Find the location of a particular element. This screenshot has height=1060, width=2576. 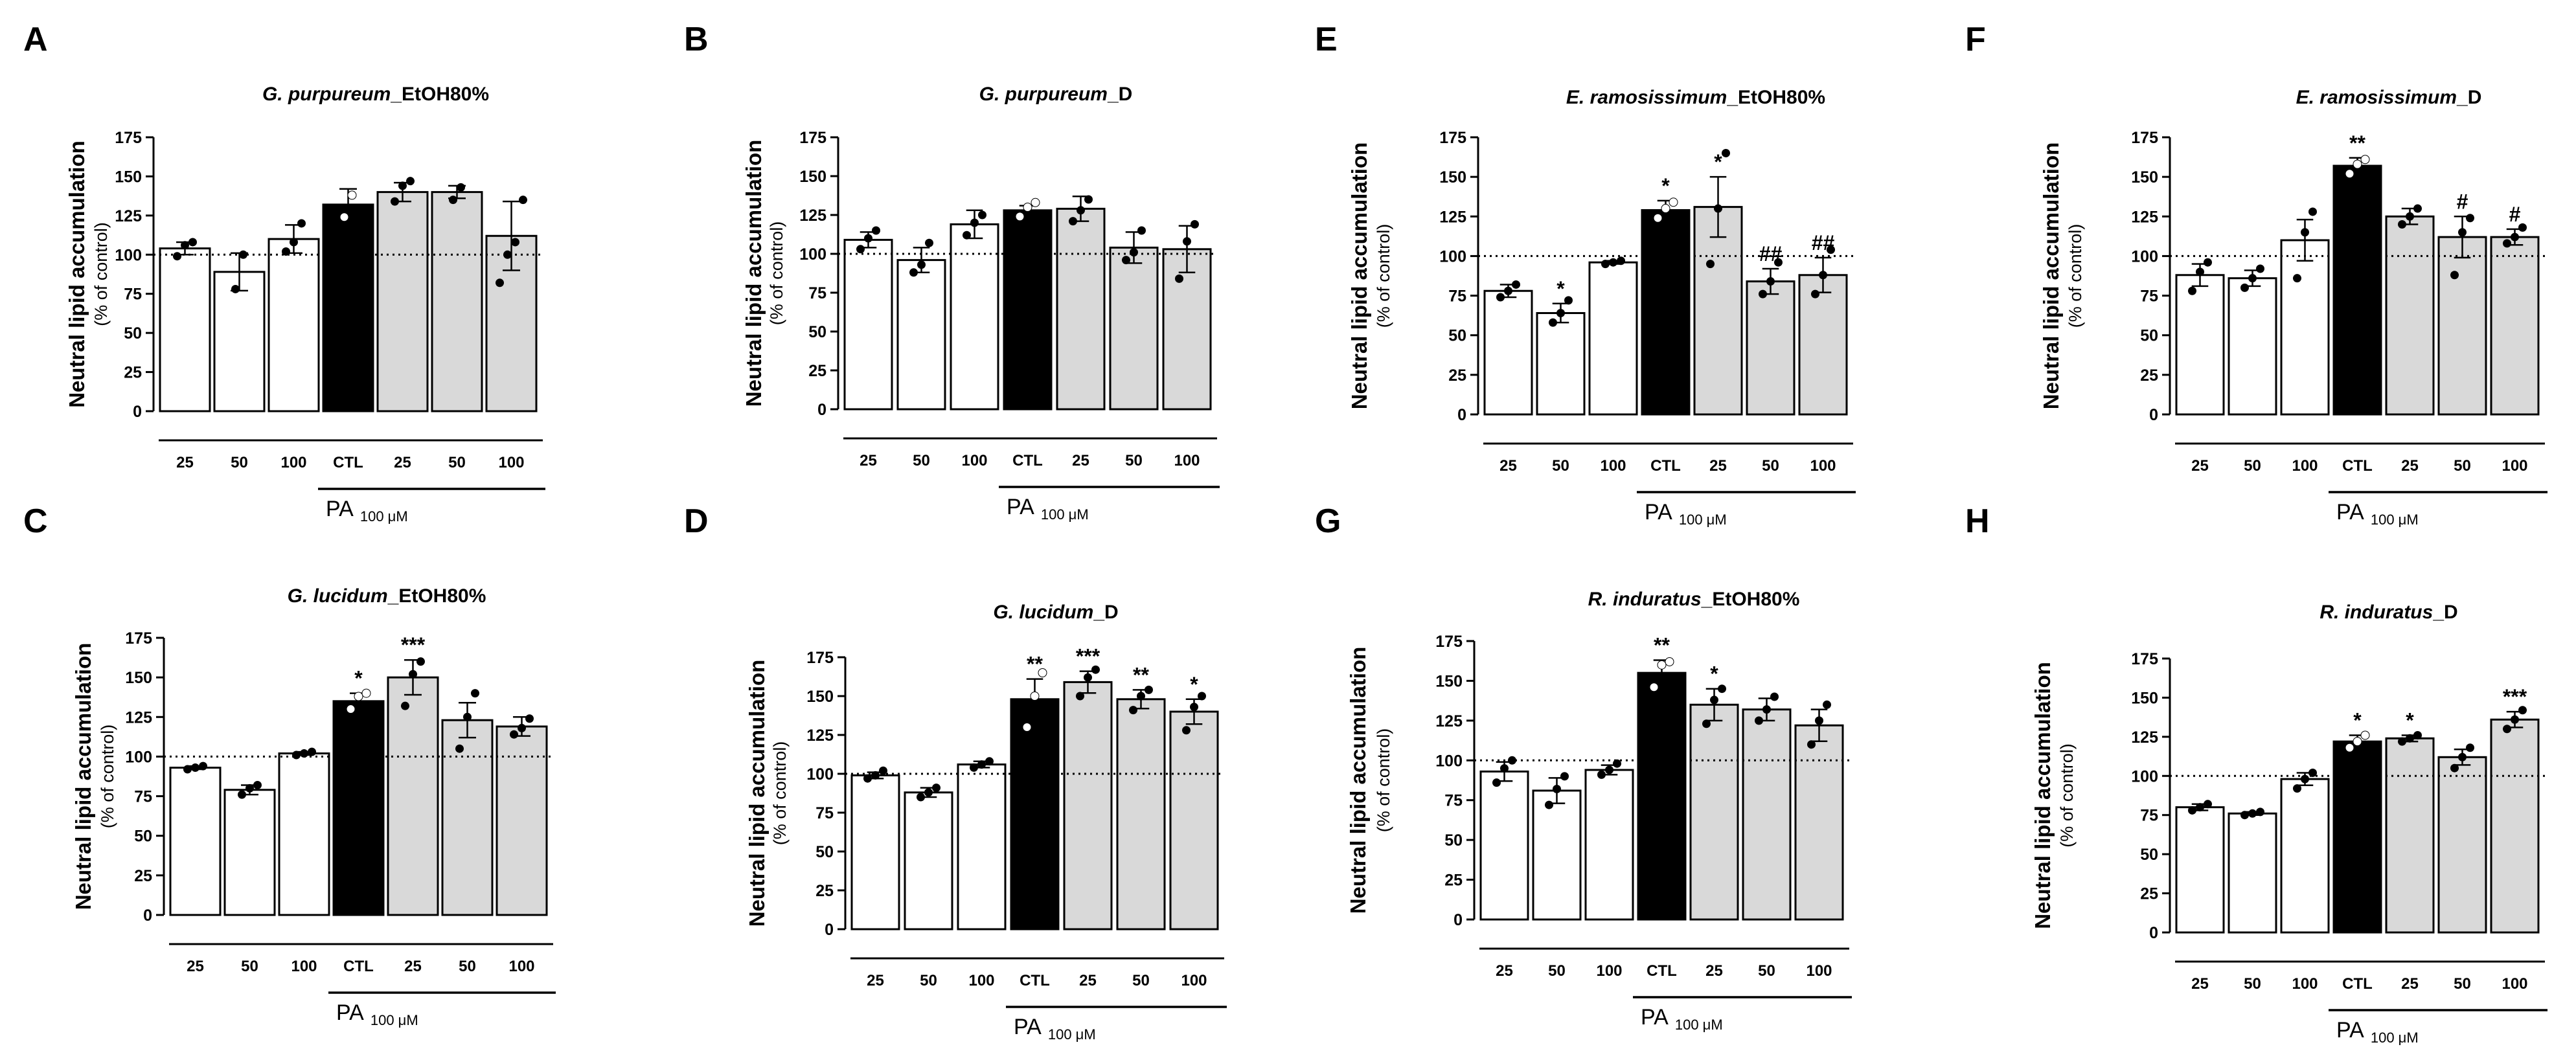

chart-title: G. purpureum_D is located at coordinates (1056, 94).